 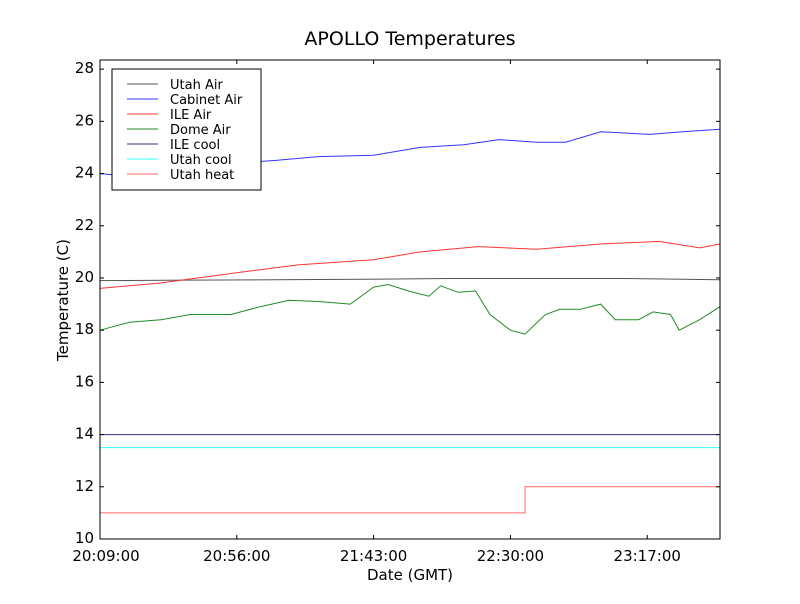 I want to click on y-tick-label: 22, so click(x=84, y=225).